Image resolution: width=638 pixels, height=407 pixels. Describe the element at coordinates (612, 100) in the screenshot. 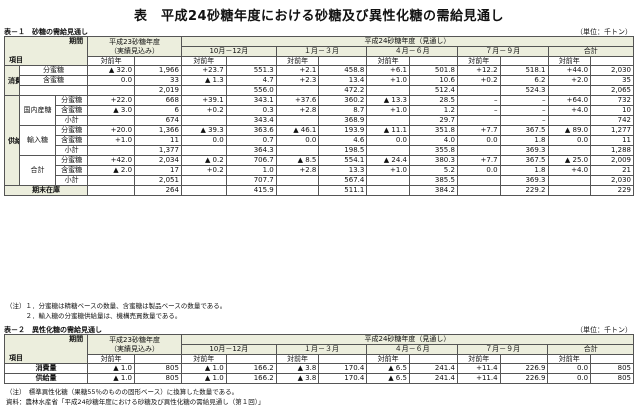

I see `value-cell: 732` at that location.